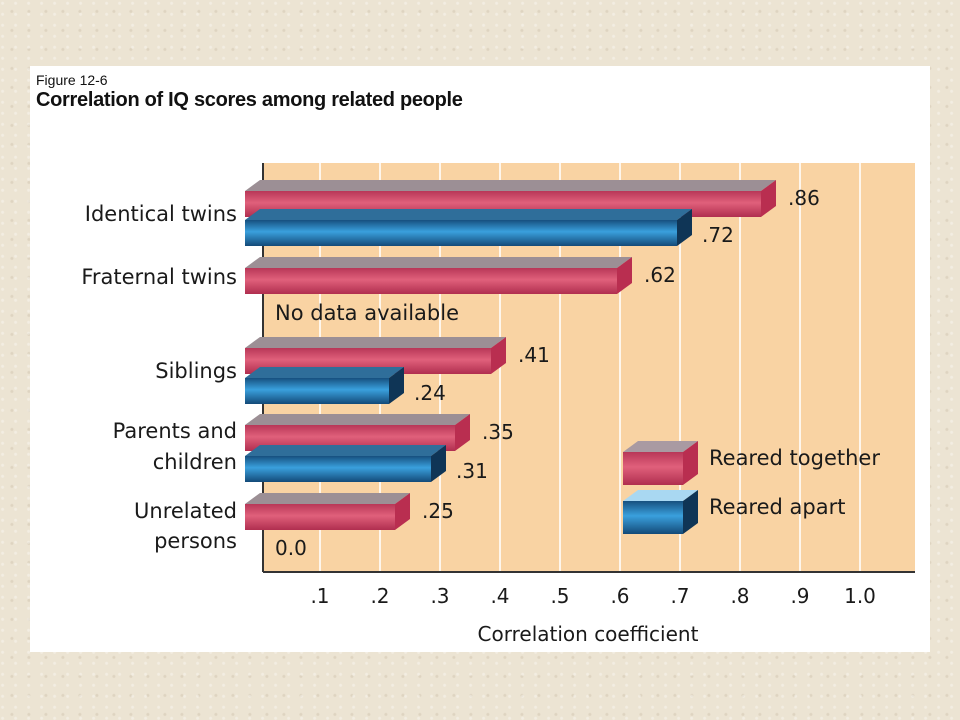  What do you see at coordinates (185, 511) in the screenshot?
I see `category-label: Unrelated` at bounding box center [185, 511].